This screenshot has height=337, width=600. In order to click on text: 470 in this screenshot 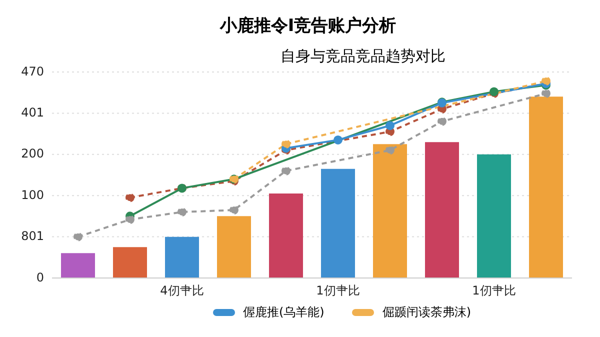, I will do `click(32, 71)`.